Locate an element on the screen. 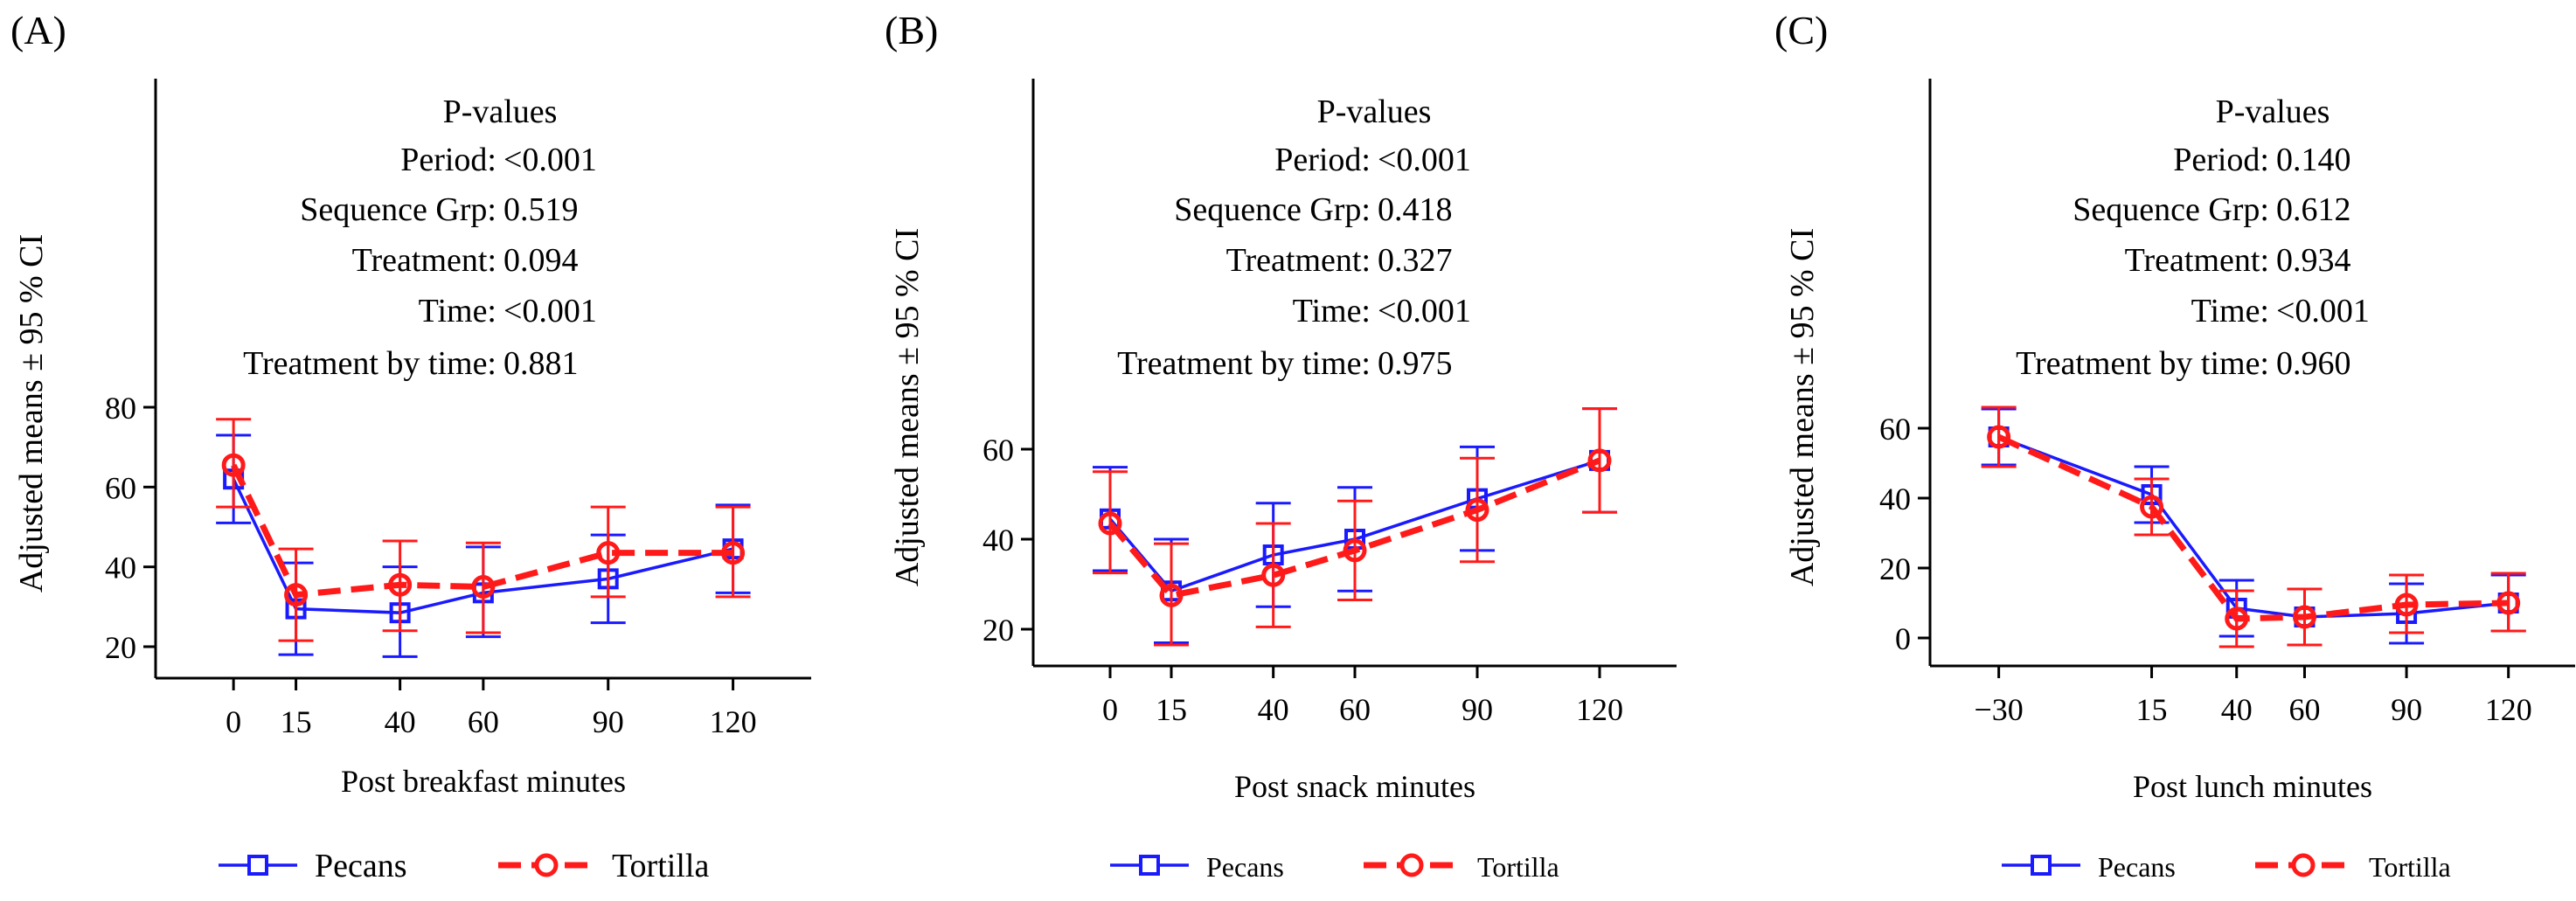  y-tick-label: 0 is located at coordinates (1903, 638).